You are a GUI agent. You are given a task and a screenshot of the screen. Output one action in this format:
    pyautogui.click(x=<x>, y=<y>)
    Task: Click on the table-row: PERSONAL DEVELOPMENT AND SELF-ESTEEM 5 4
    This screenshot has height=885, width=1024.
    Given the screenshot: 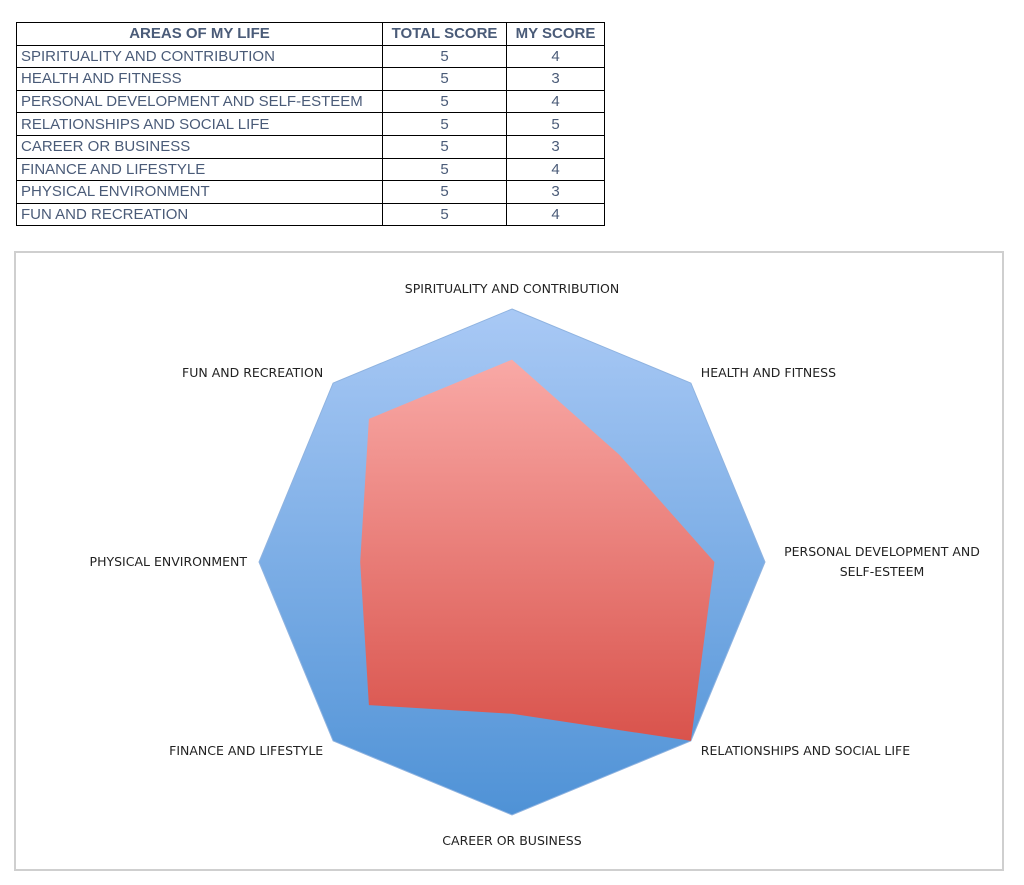 What is the action you would take?
    pyautogui.click(x=310, y=101)
    